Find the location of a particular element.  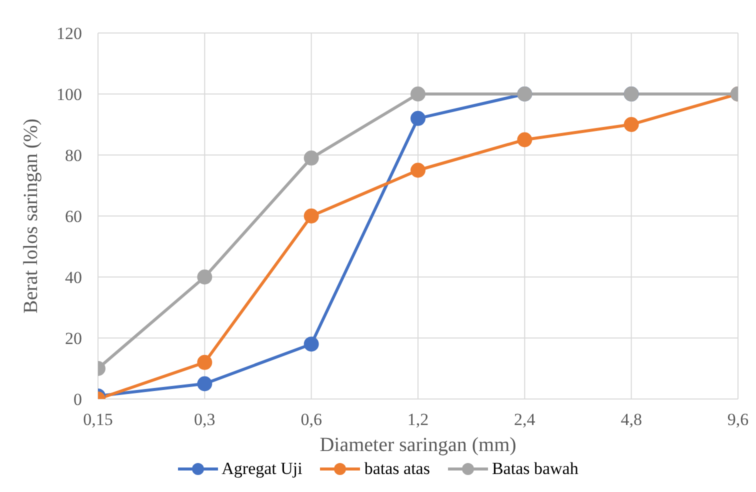

y-tick-label: 80 is located at coordinates (73, 156).